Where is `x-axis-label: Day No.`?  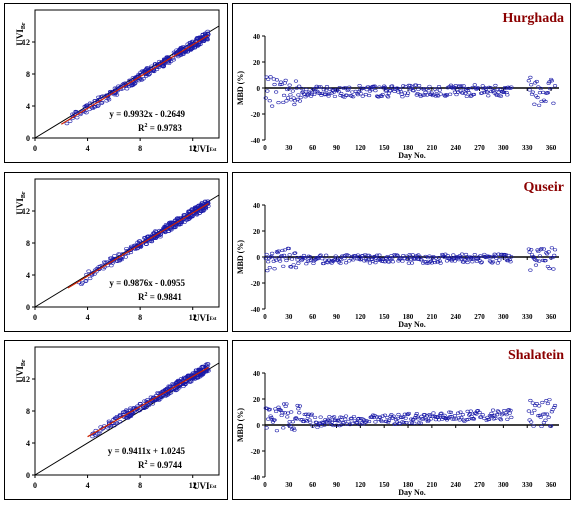 x-axis-label: Day No. is located at coordinates (412, 492).